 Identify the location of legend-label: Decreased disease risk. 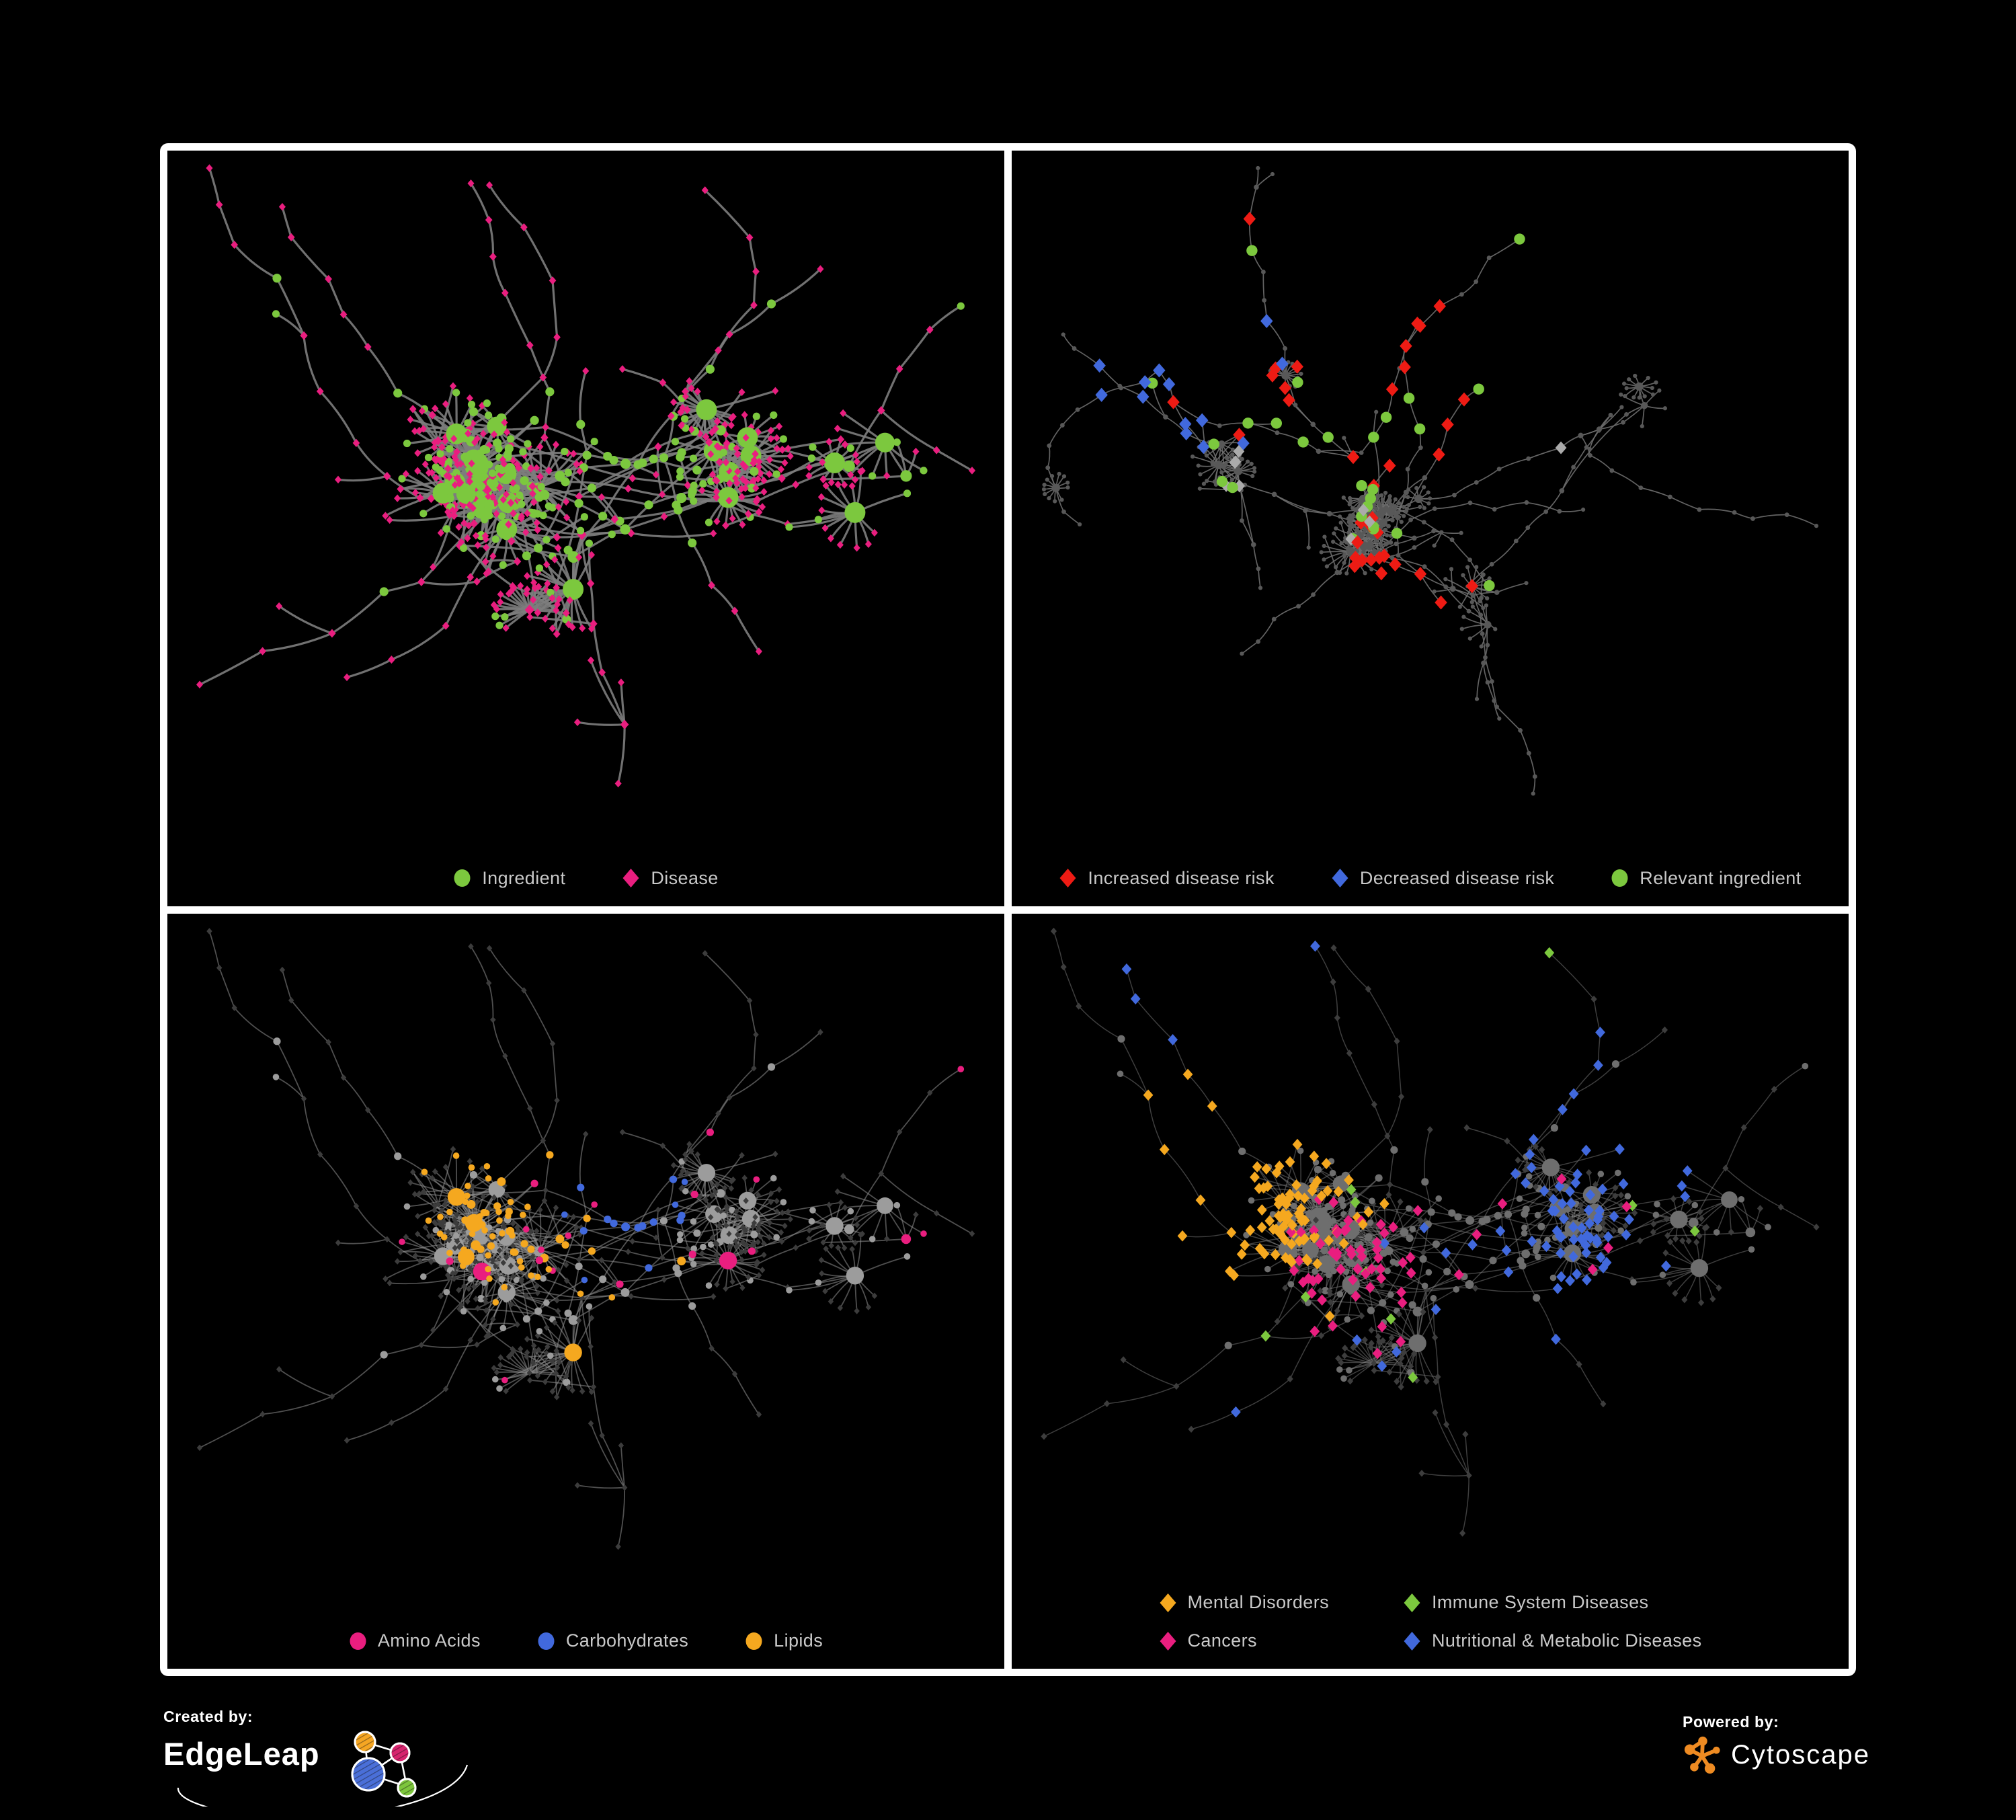
(1457, 877).